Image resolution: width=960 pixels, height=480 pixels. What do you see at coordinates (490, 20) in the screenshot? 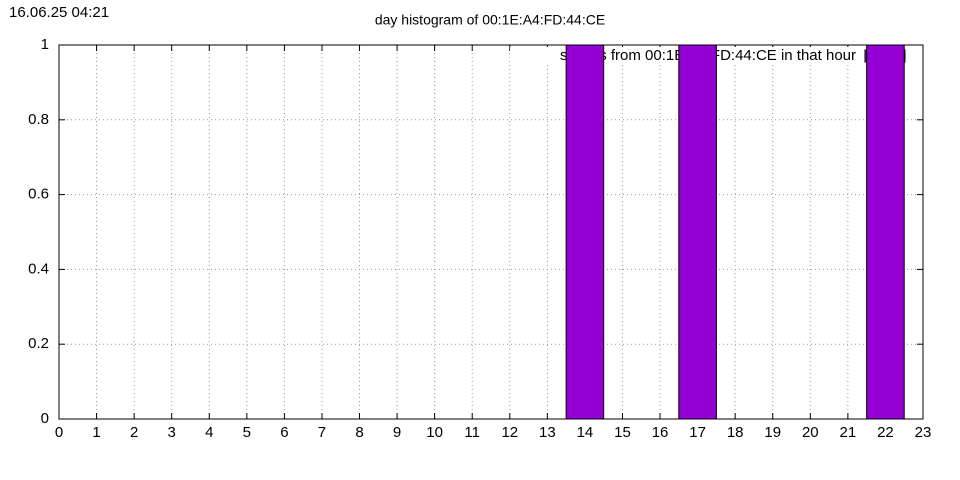
I see `chart-title: day histogram of 00:1E:A4:FD:44:CE` at bounding box center [490, 20].